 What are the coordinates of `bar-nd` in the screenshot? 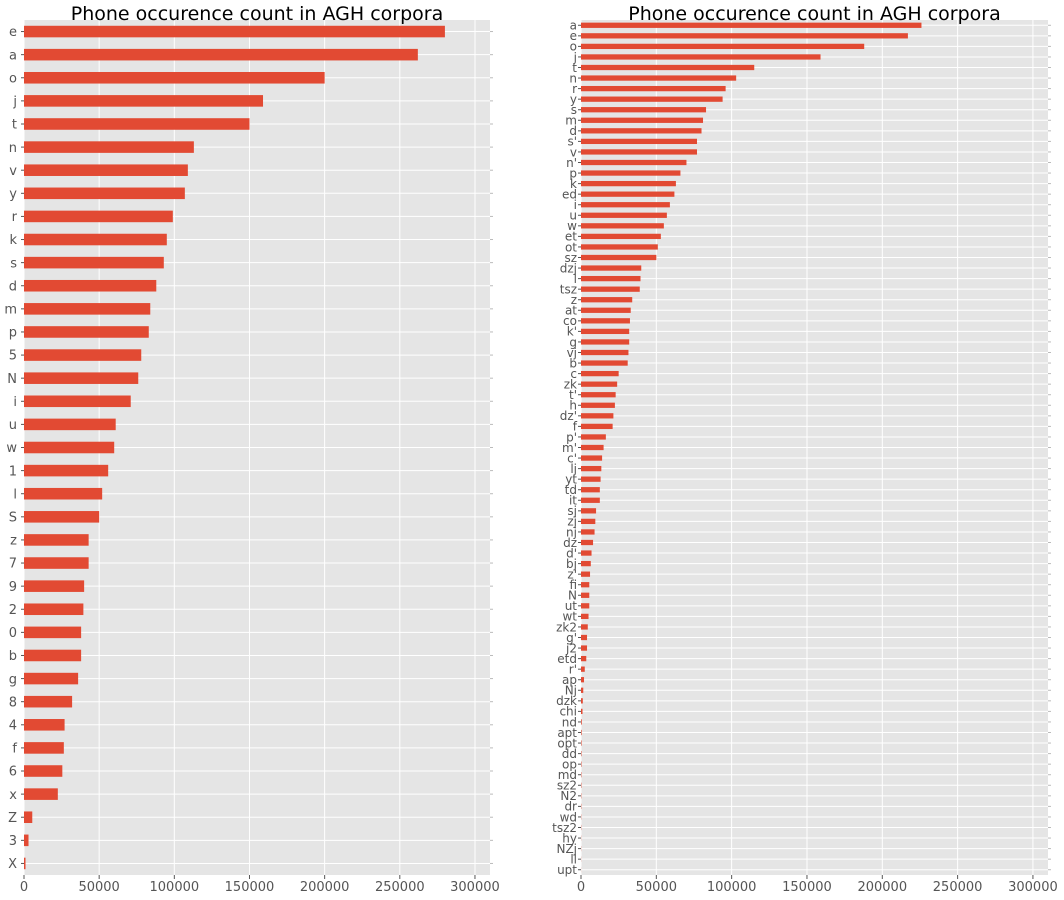 It's located at (581, 722).